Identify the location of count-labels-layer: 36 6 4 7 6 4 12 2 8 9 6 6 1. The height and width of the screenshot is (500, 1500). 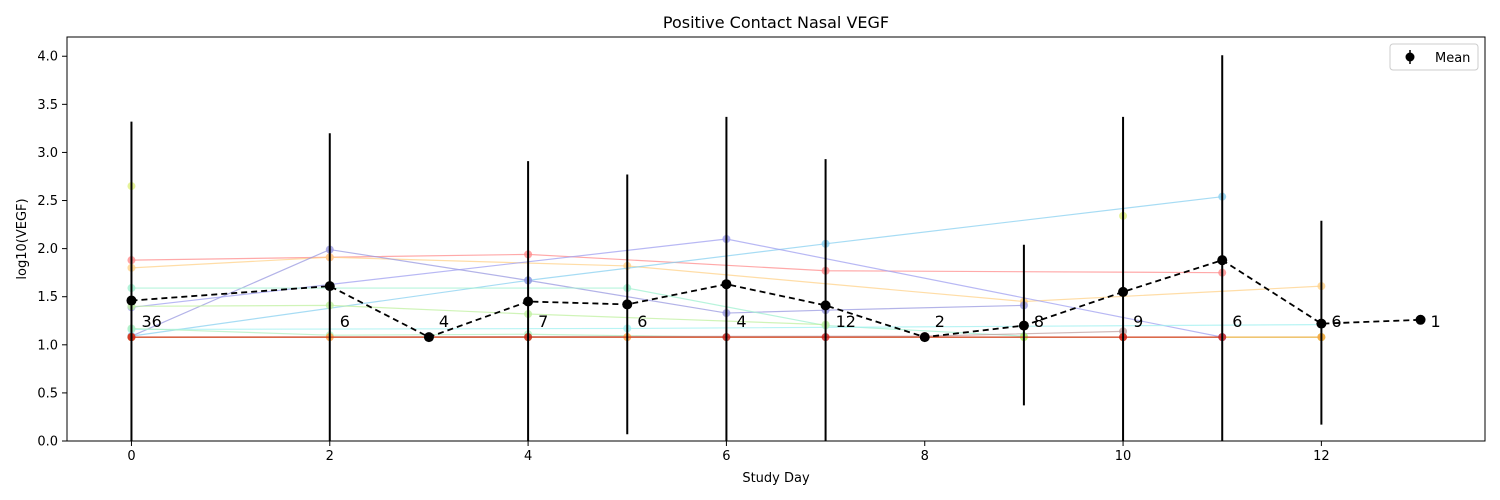
(790, 321).